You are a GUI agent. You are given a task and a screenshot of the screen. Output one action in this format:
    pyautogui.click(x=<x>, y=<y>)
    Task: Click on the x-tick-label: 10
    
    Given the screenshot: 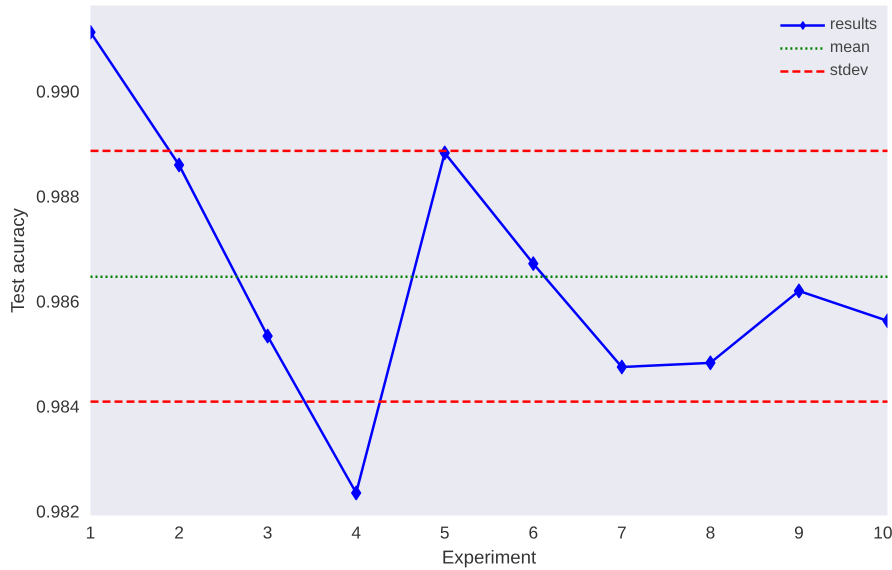 What is the action you would take?
    pyautogui.click(x=882, y=532)
    